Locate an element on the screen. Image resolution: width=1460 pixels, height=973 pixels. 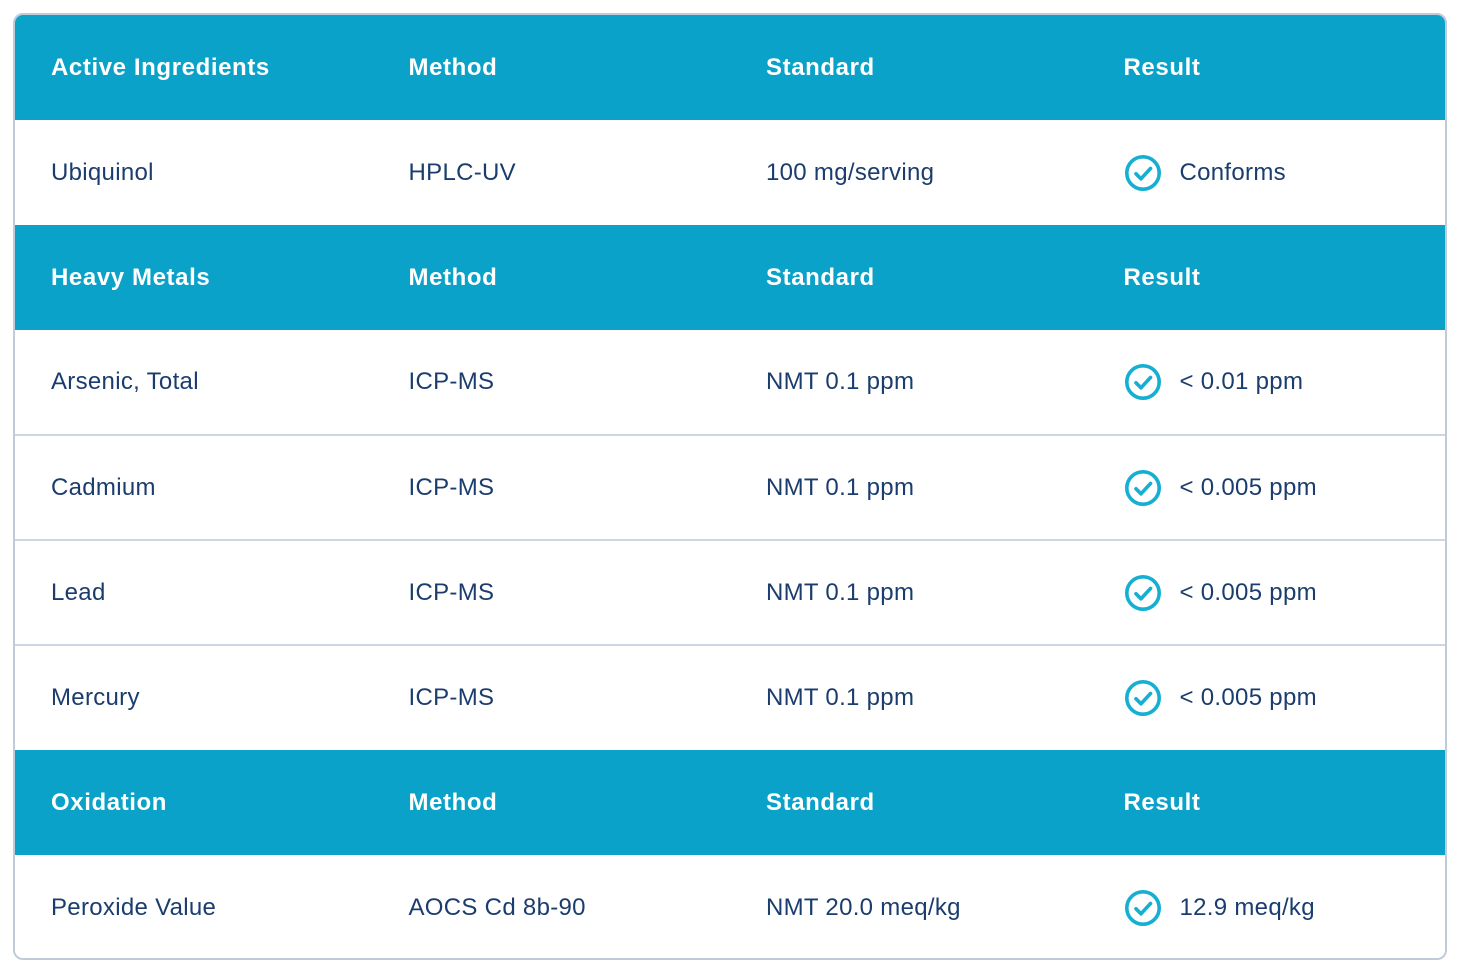
analyte-standard: 100 mg/serving is located at coordinates (909, 172).